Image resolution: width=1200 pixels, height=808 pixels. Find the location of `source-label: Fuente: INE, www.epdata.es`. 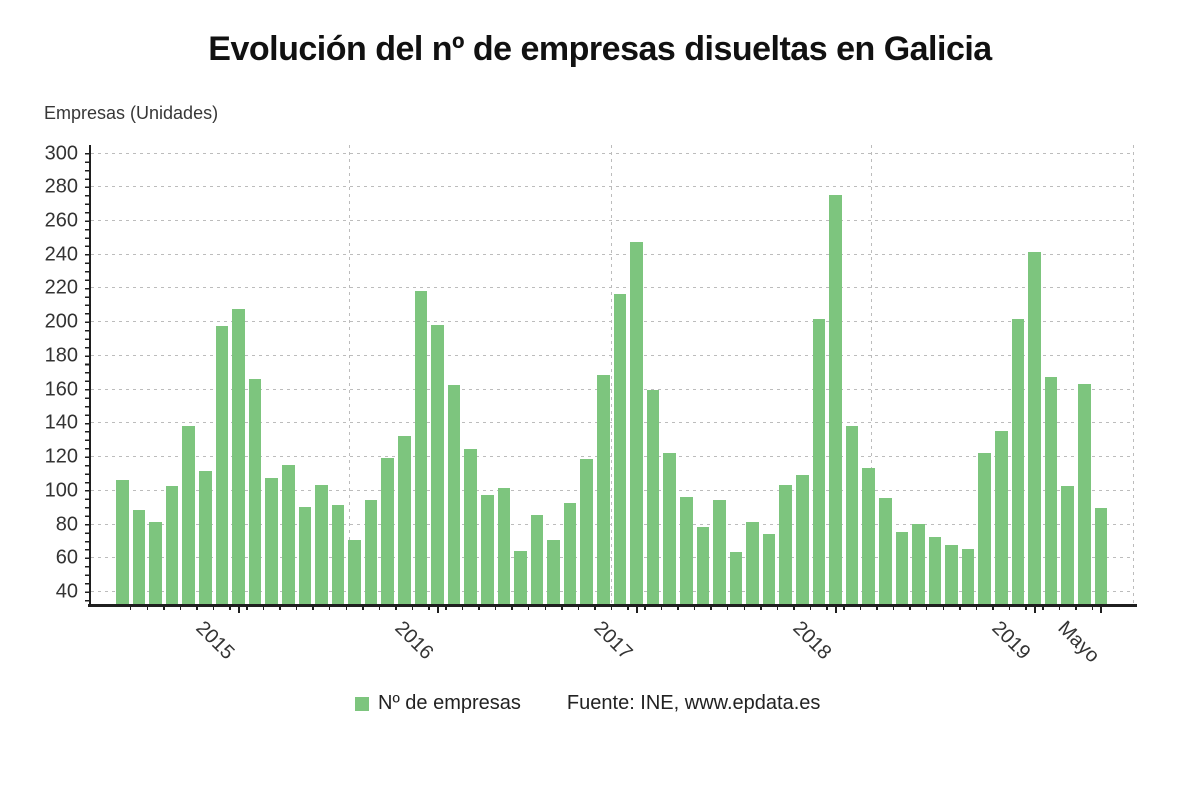

source-label: Fuente: INE, www.epdata.es is located at coordinates (693, 703).